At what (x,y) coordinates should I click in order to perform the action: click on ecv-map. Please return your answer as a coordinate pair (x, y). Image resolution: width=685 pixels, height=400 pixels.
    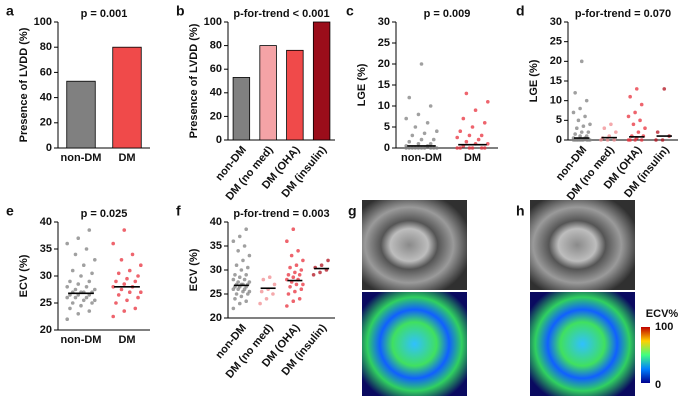
    Looking at the image, I should click on (582, 344).